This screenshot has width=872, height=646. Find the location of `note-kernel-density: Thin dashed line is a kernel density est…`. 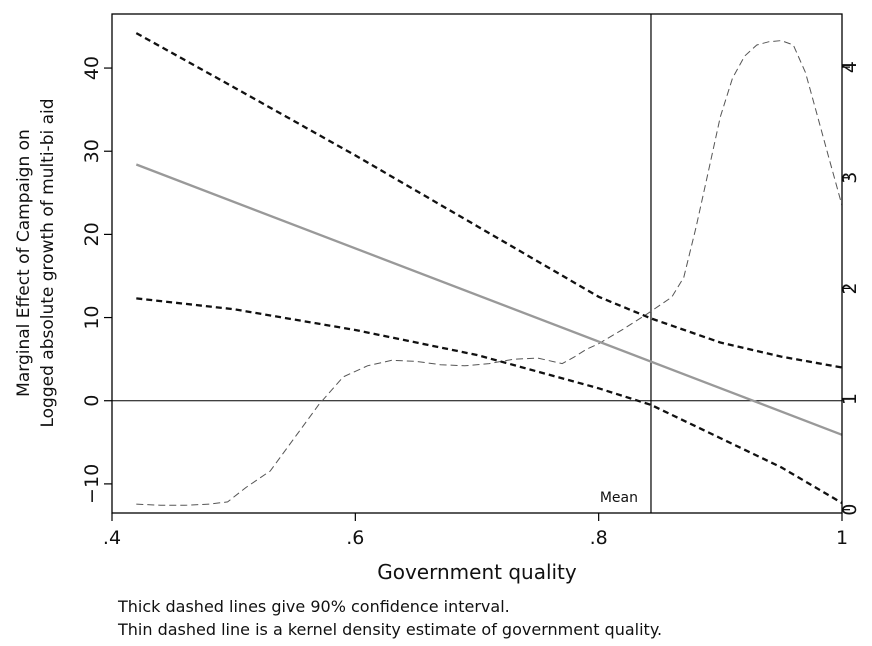

note-kernel-density: Thin dashed line is a kernel density est… is located at coordinates (390, 629).